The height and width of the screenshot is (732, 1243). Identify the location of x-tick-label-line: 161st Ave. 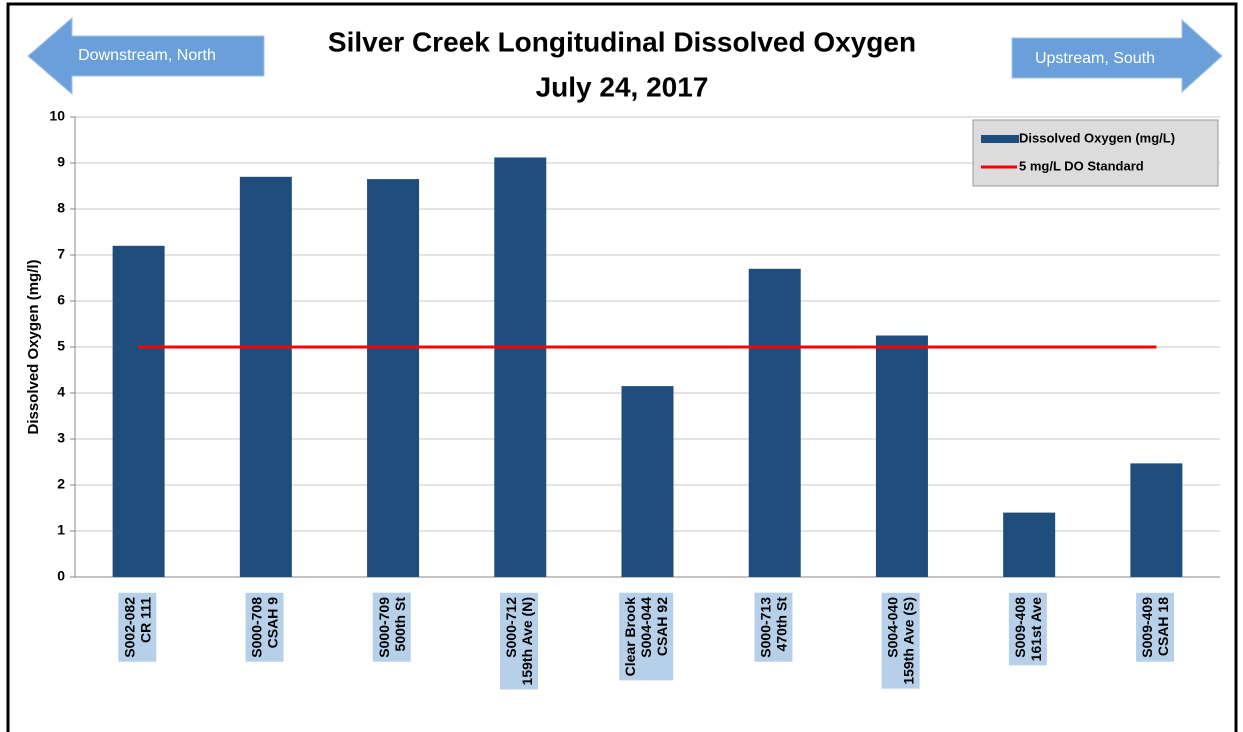
(1036, 629).